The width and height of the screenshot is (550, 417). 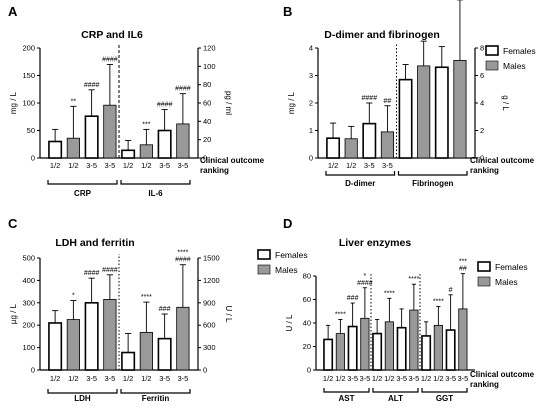 I want to click on panel-label: B, so click(x=287, y=11).